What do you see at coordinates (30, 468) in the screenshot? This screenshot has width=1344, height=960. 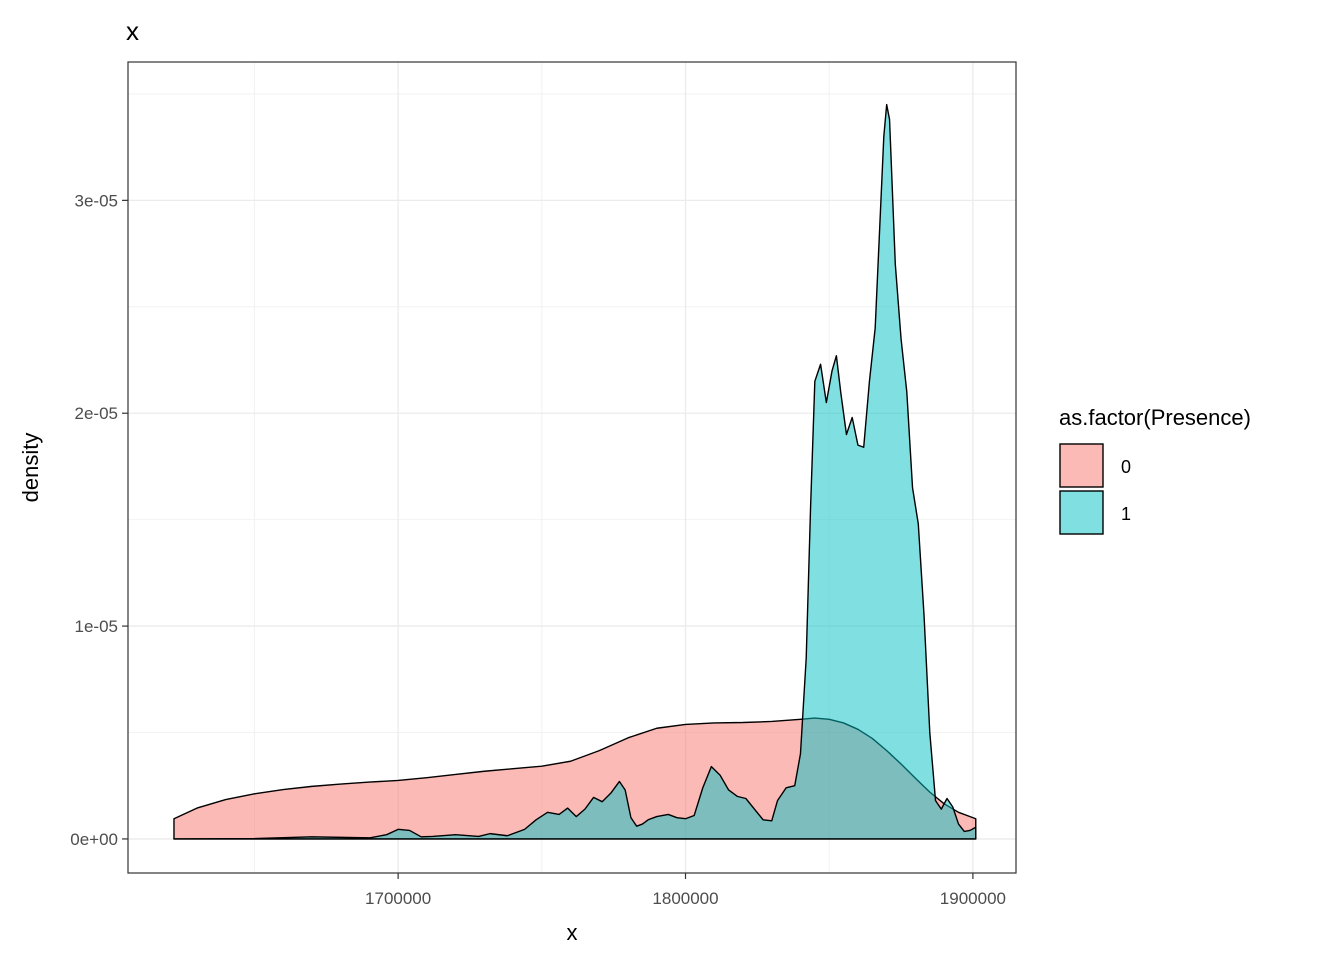 I see `y-axis-title: density` at bounding box center [30, 468].